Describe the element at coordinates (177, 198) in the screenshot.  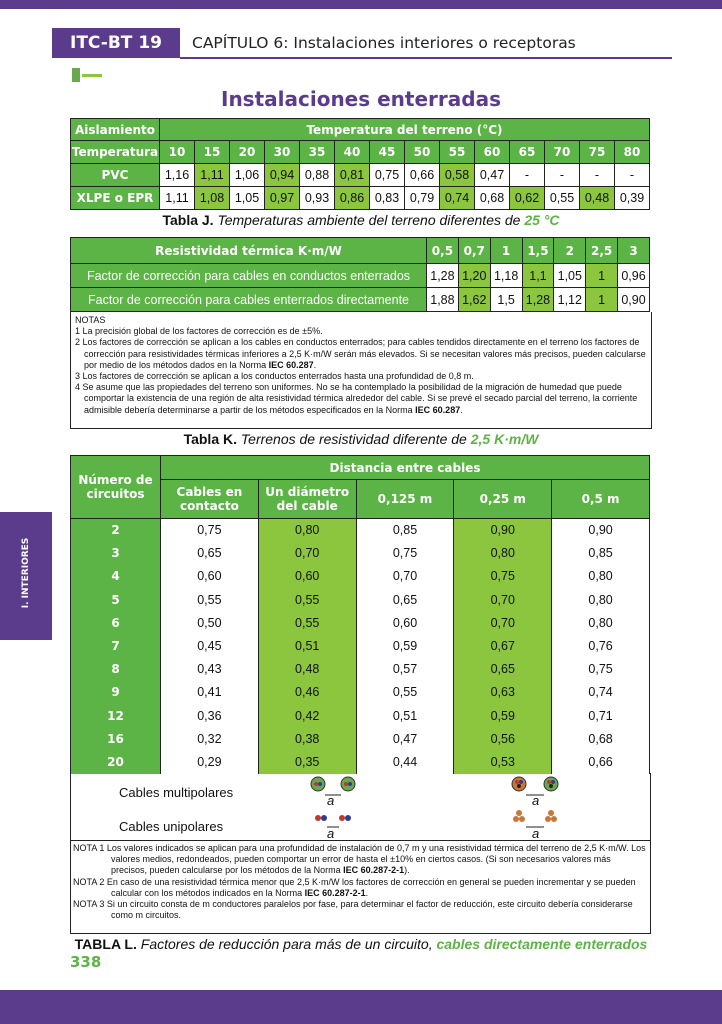
I see `cell: 1,11` at that location.